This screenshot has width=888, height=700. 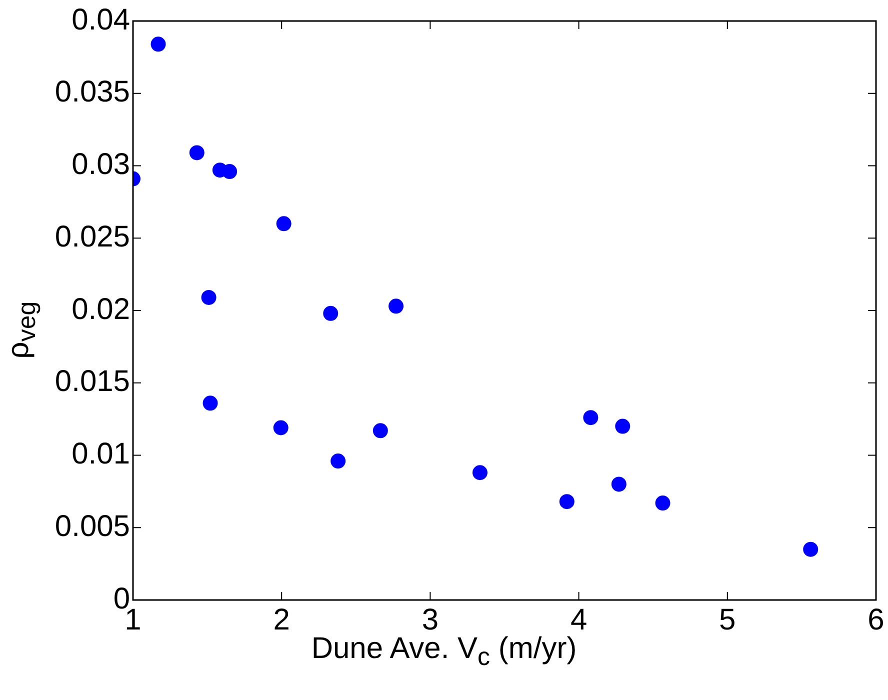 What do you see at coordinates (92, 381) in the screenshot?
I see `y-tick-label: 0.015` at bounding box center [92, 381].